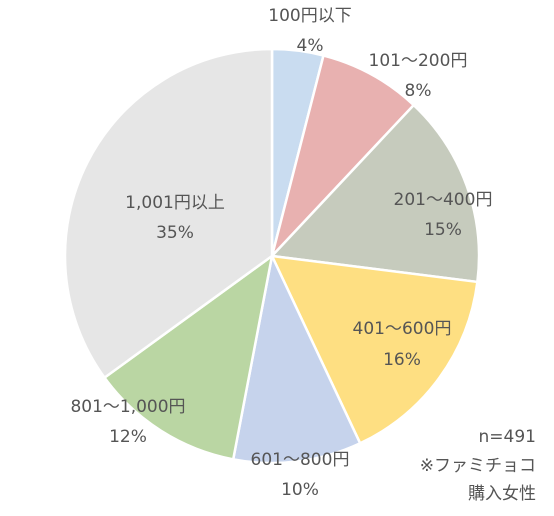  What do you see at coordinates (300, 460) in the screenshot?
I see `slice-label: 601～800円` at bounding box center [300, 460].